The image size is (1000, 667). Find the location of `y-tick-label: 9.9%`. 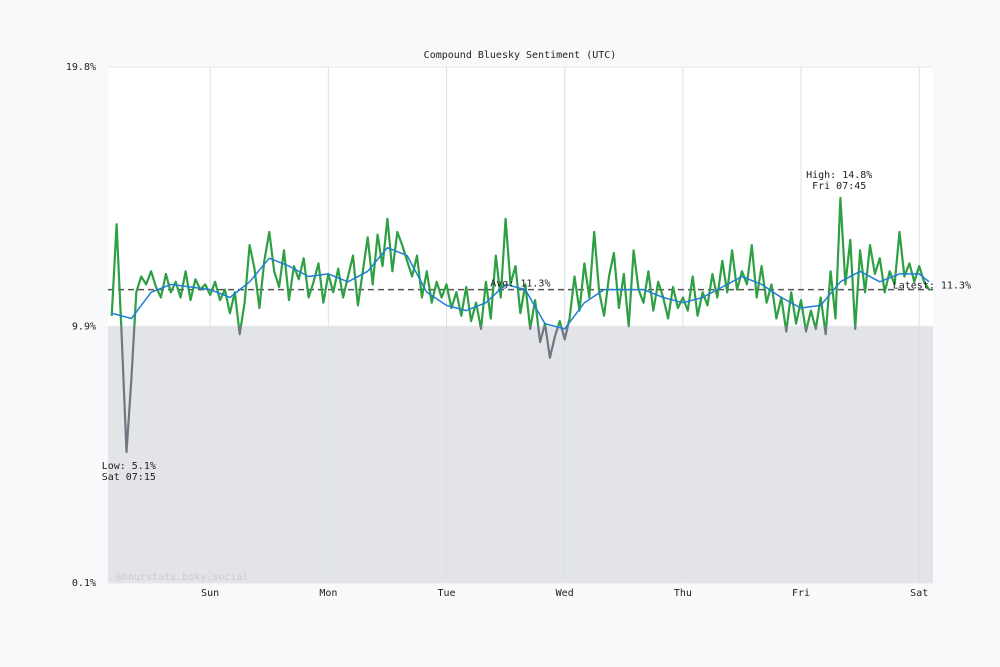

y-tick-label: 9.9% is located at coordinates (84, 326).